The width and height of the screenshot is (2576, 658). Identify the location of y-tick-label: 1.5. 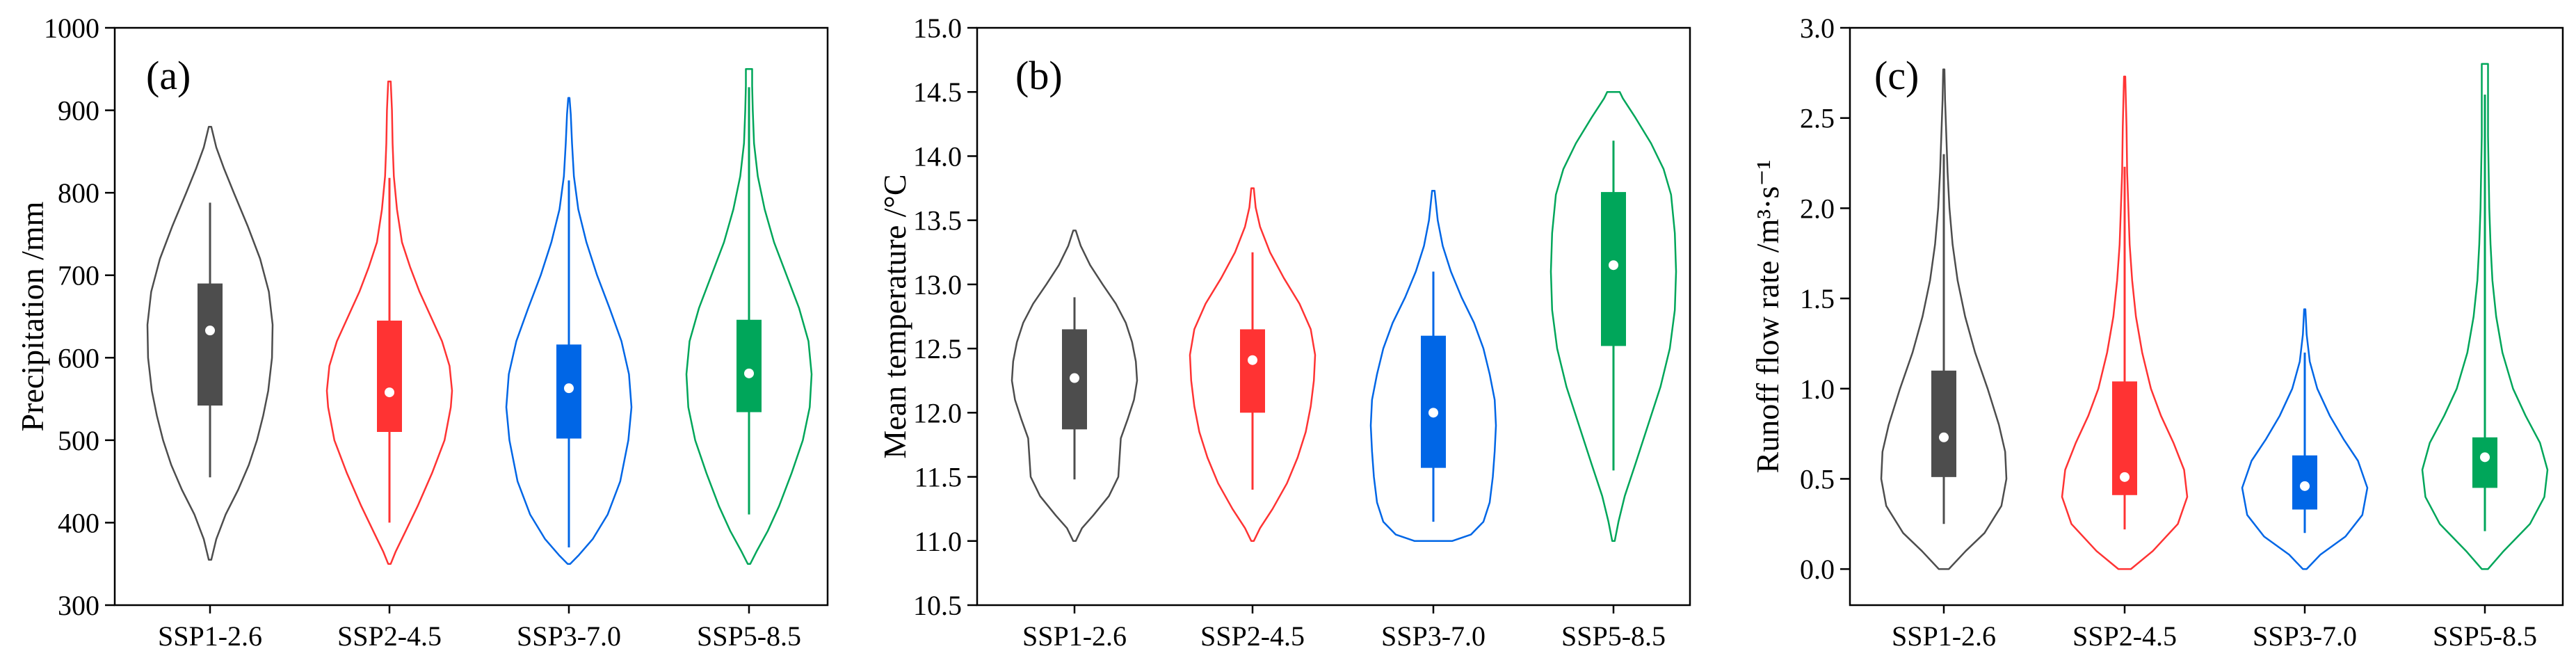
(1817, 298).